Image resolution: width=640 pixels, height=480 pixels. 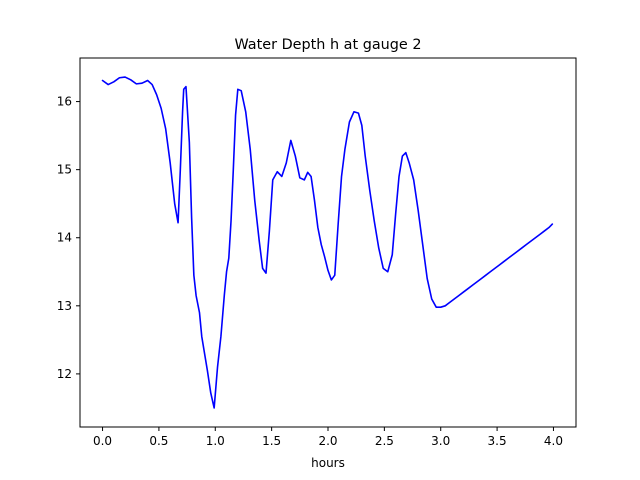 I want to click on y-tick-label: 16, so click(x=64, y=102).